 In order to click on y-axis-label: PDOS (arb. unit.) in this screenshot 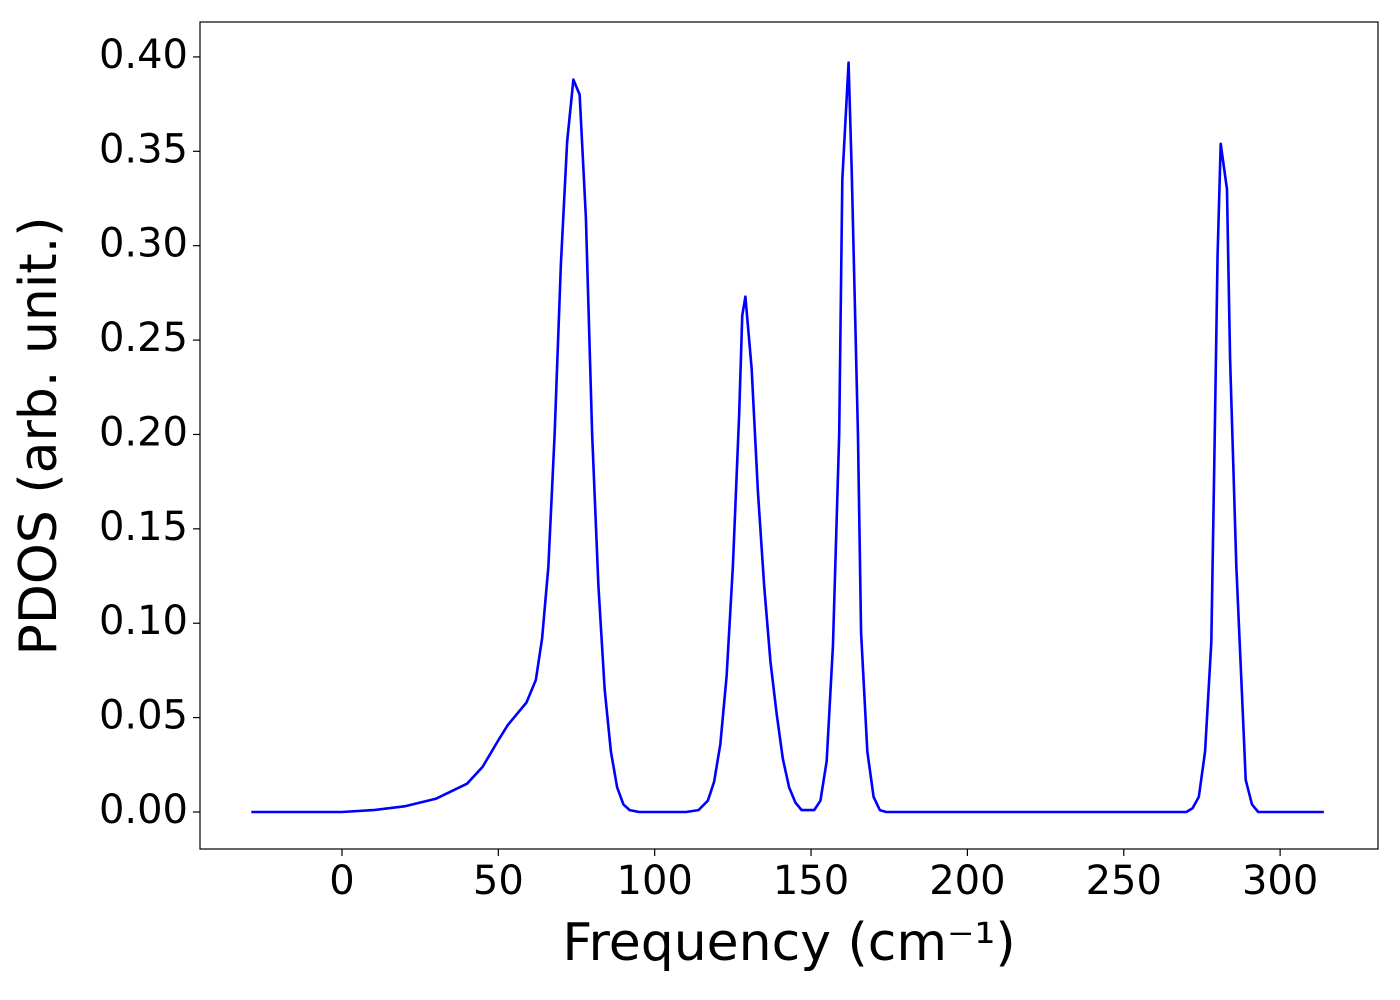, I will do `click(39, 435)`.